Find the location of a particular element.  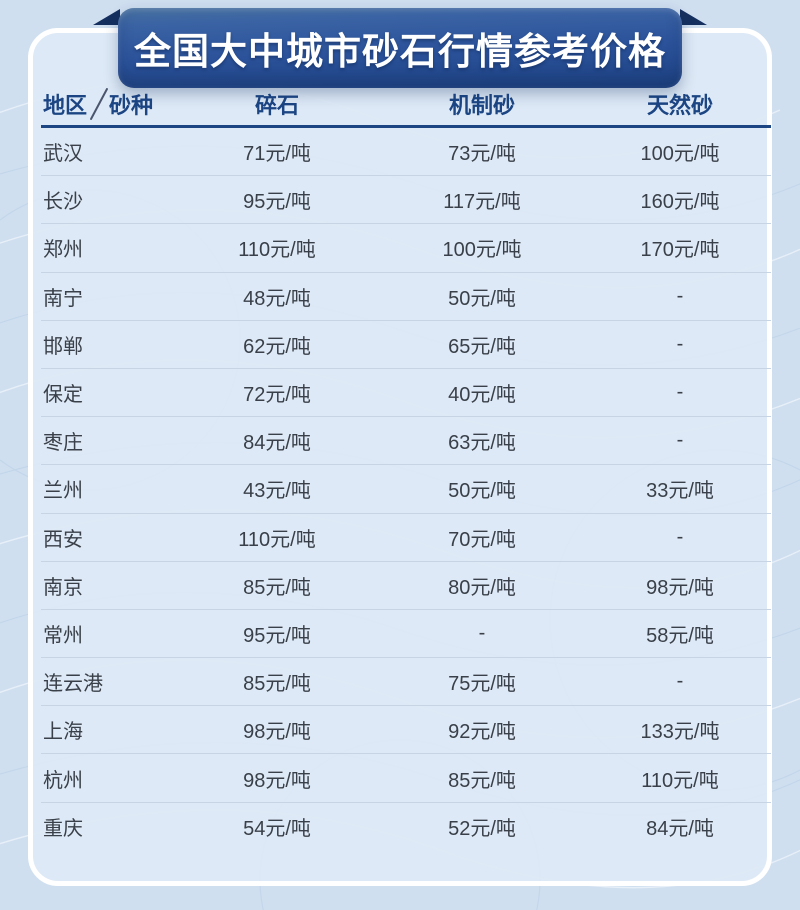

table-header-row: 地区 砂种 碎石 机制砂 天然砂 is located at coordinates (406, 105).